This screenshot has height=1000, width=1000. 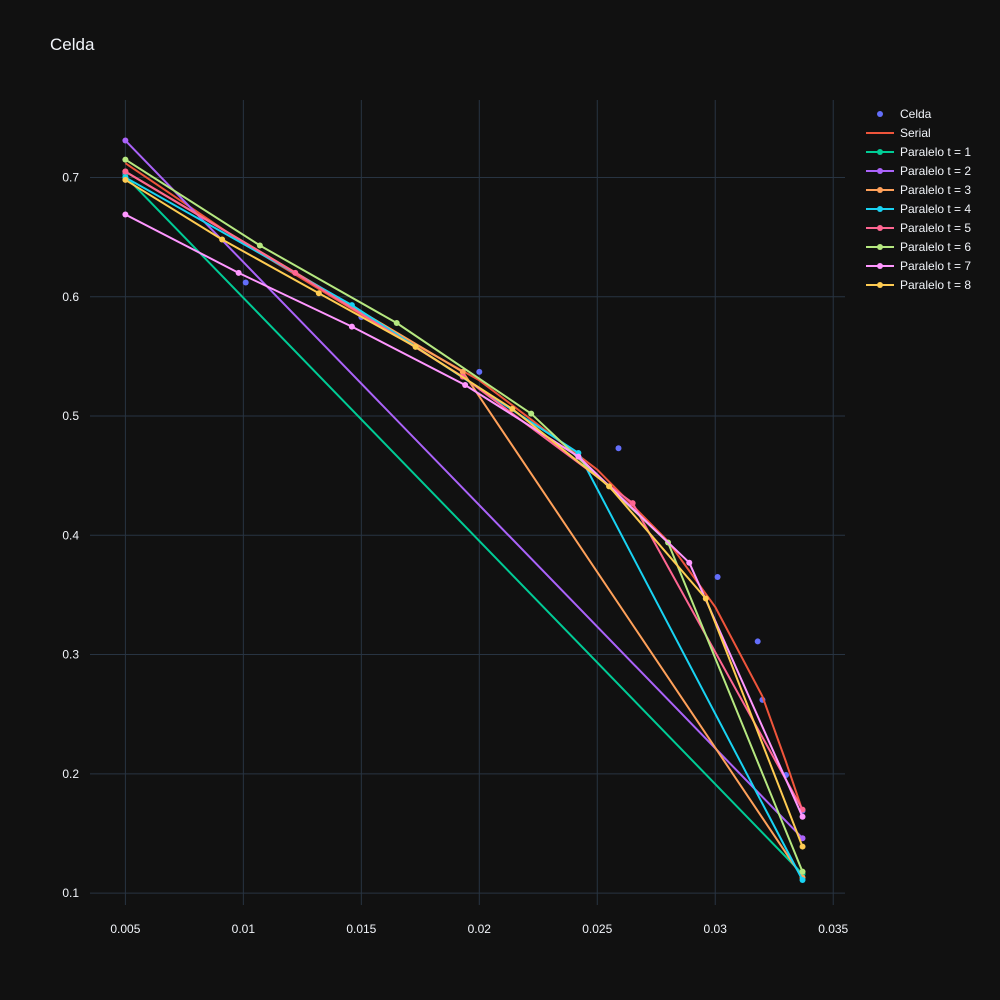 I want to click on legend-label: Paralelo t = 8, so click(x=935, y=285).